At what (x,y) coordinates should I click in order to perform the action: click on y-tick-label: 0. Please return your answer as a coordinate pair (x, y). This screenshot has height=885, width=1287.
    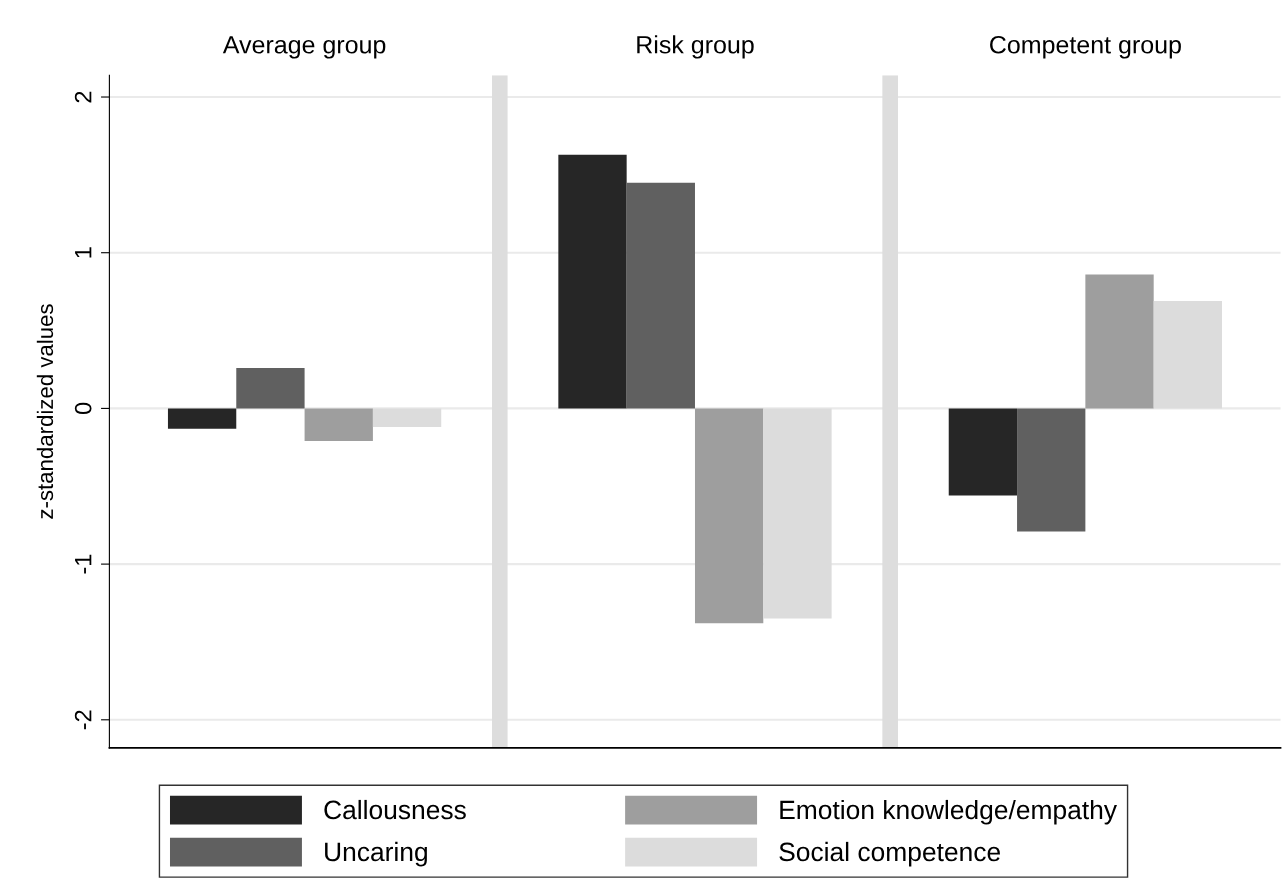
    Looking at the image, I should click on (83, 408).